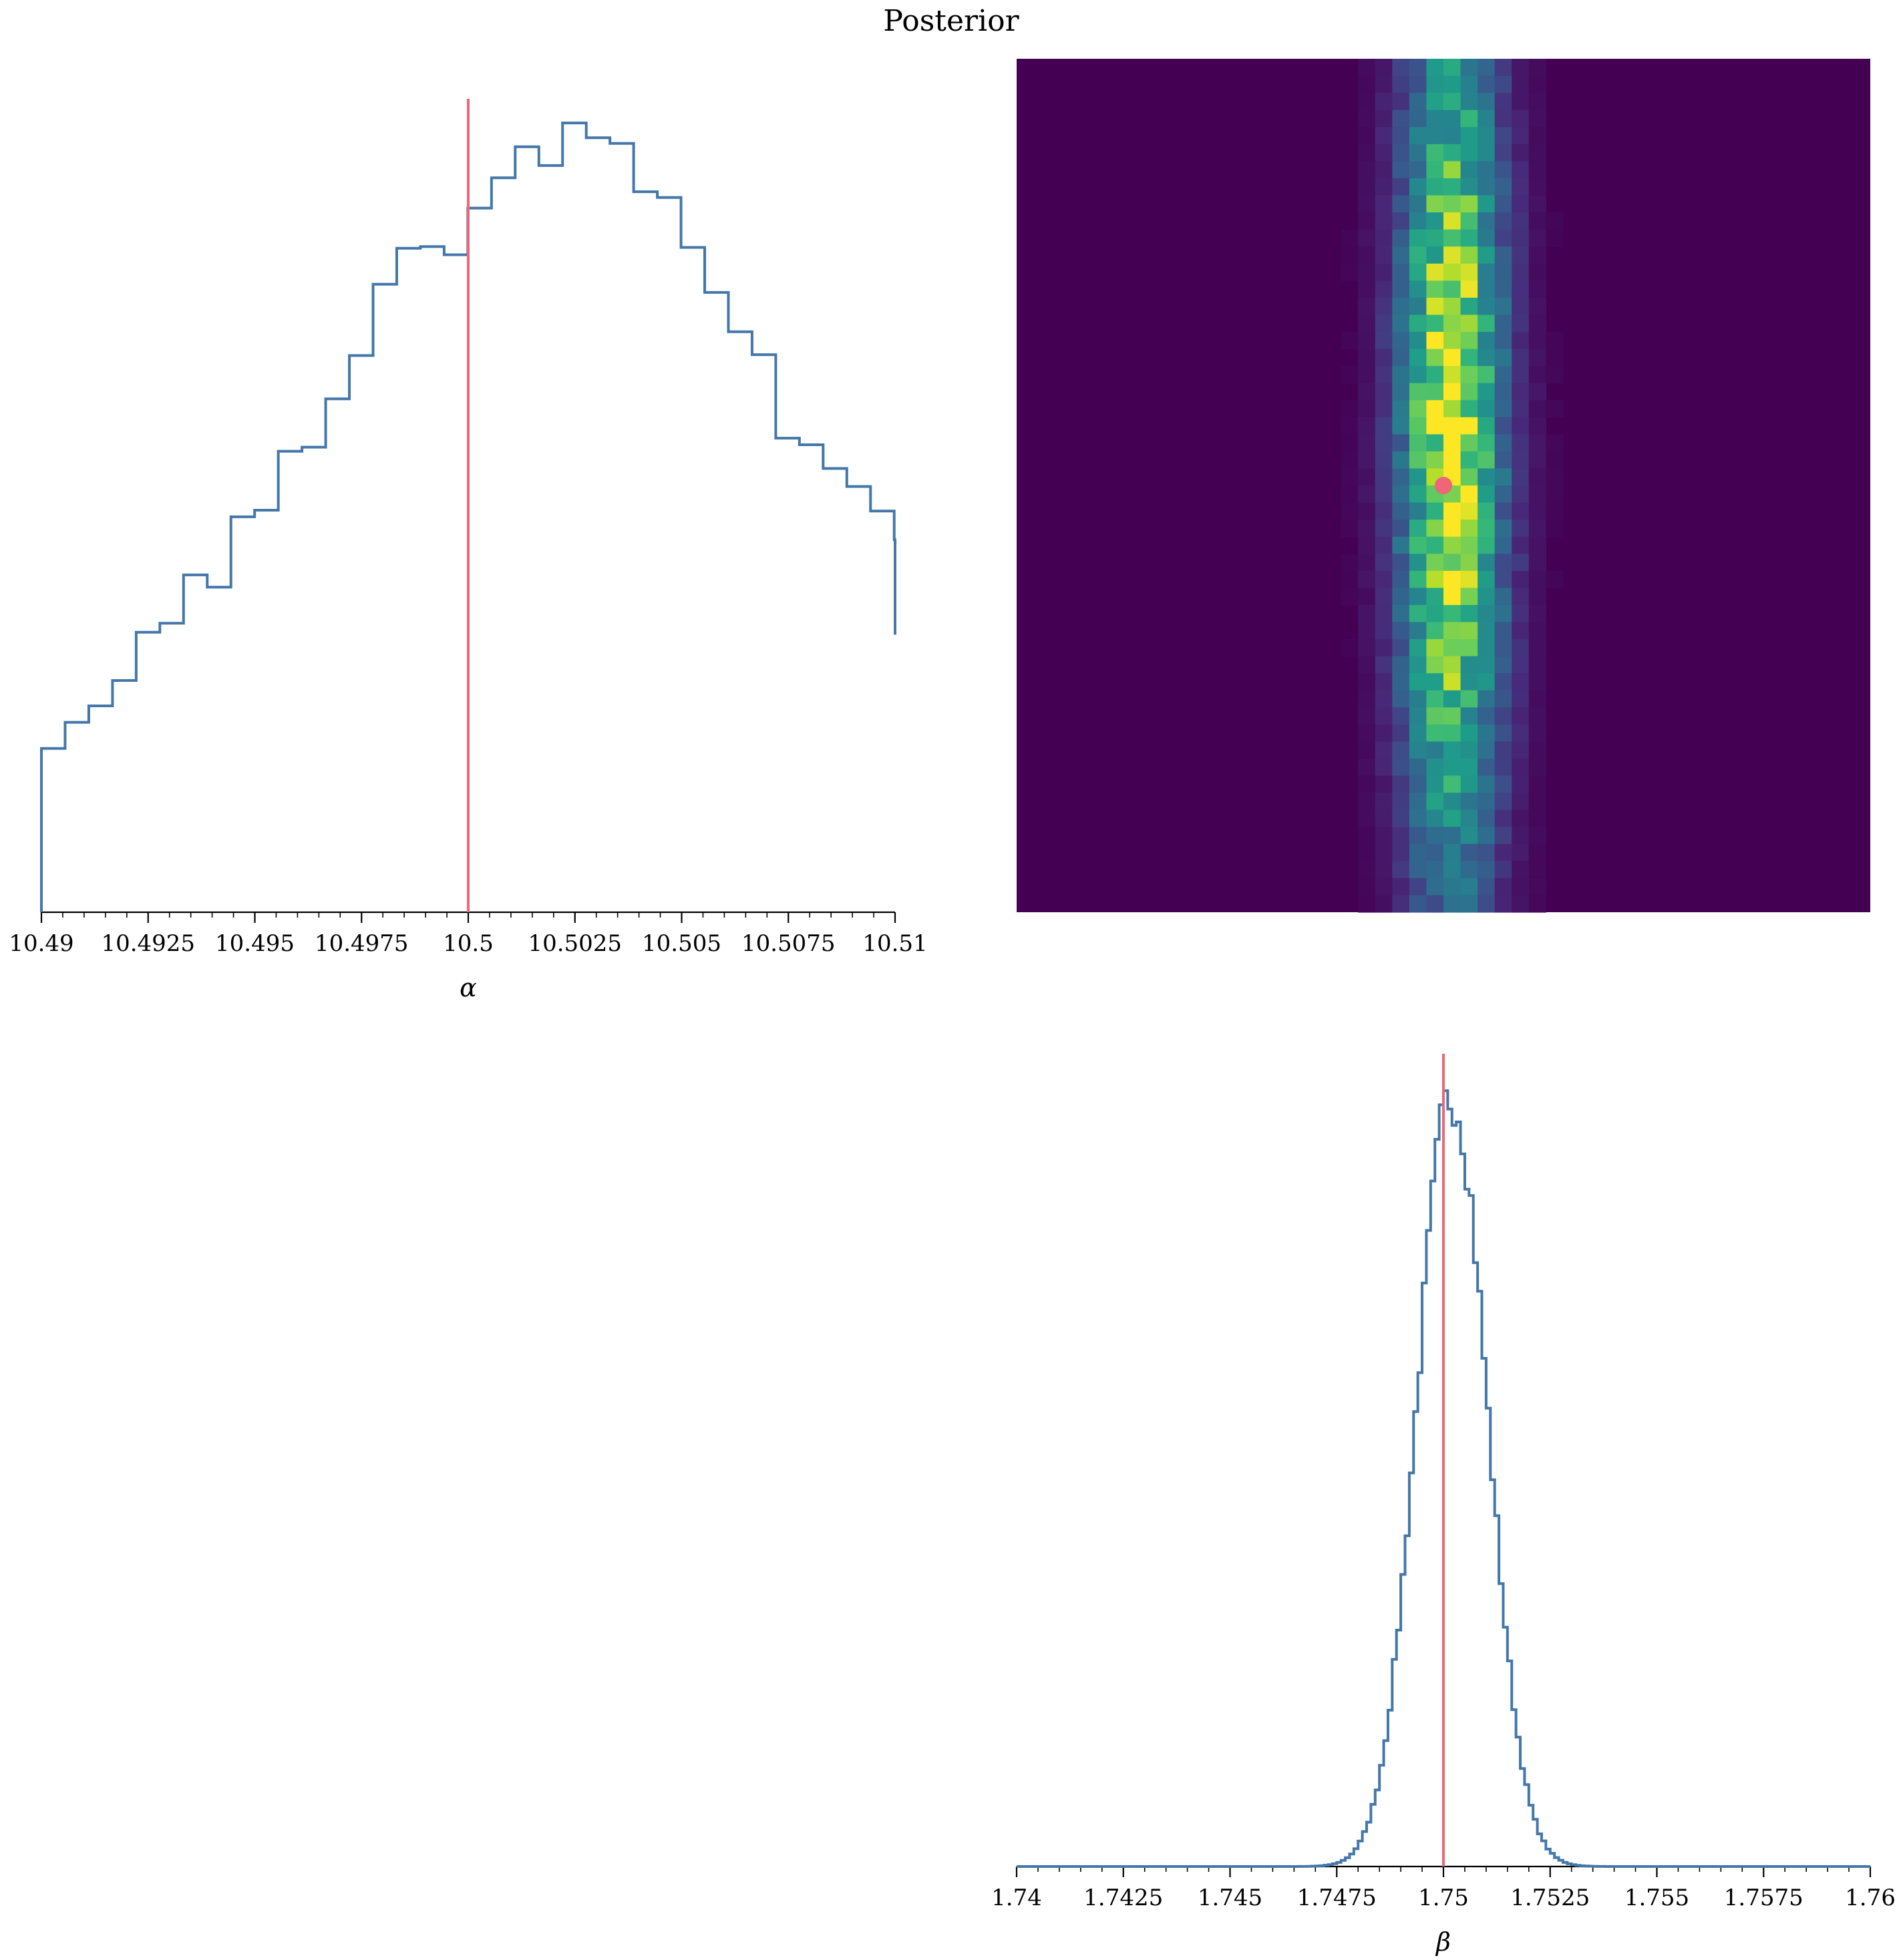 This screenshot has height=1960, width=1903. I want to click on beta-tick-label: 1.7575, so click(1763, 1898).